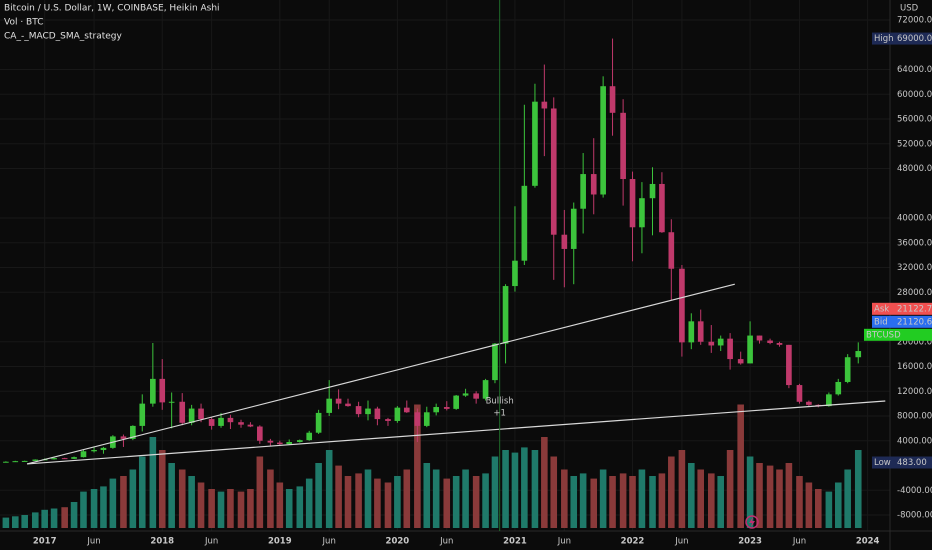  I want to click on quote-tag, so click(881, 321).